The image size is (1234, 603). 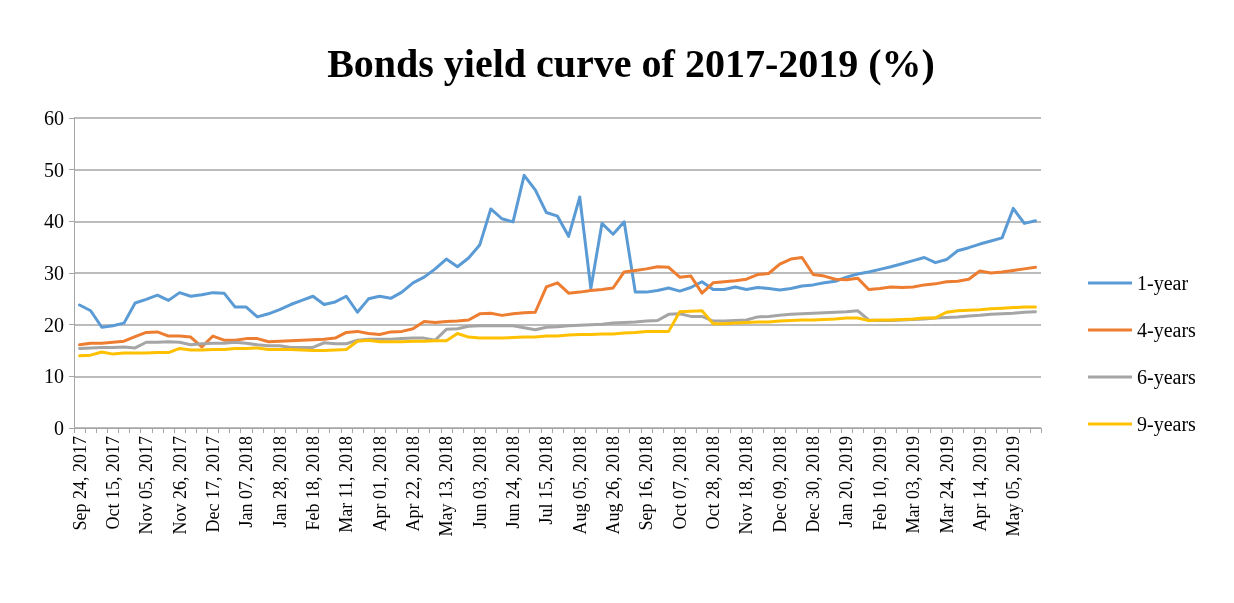 I want to click on x-tick-label: May 05, 2019, so click(x=1013, y=486).